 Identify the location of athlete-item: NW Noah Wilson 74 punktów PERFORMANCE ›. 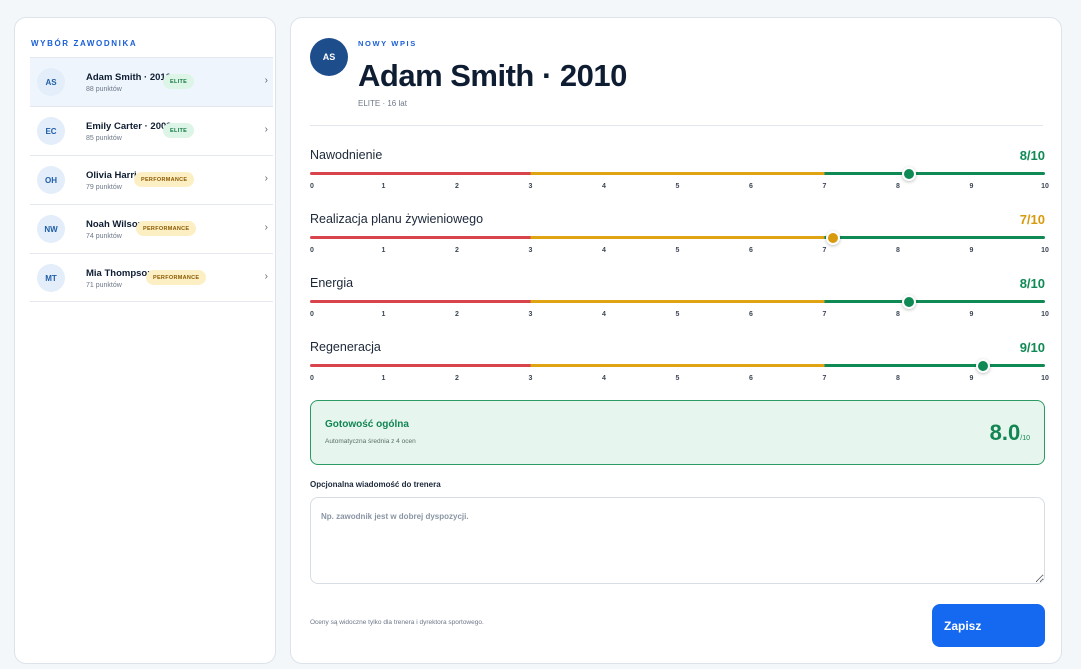
(151, 228).